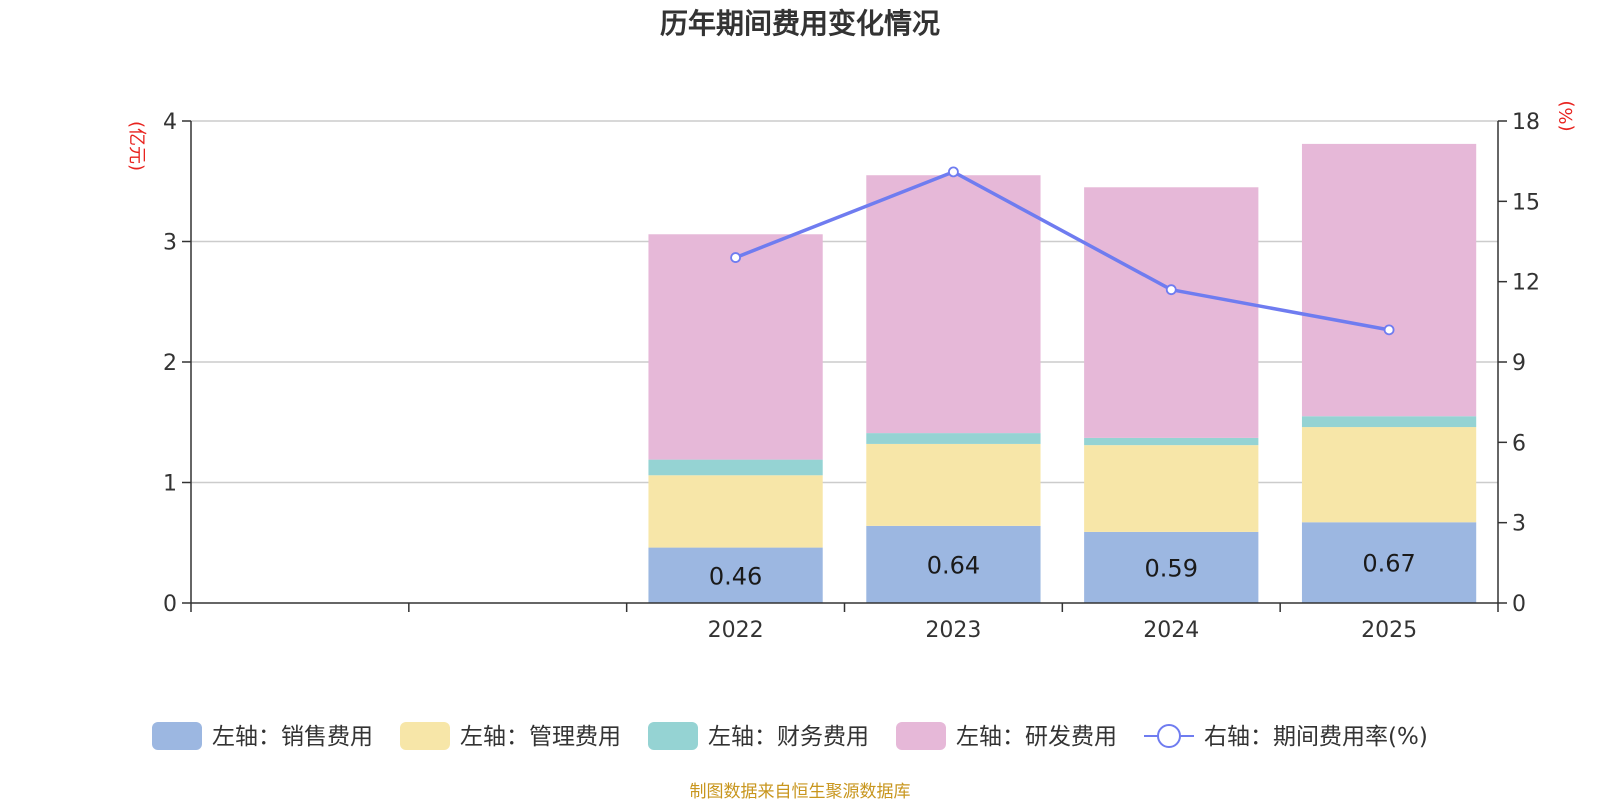 This screenshot has width=1600, height=800. I want to click on x-tick-label: 2023, so click(953, 630).